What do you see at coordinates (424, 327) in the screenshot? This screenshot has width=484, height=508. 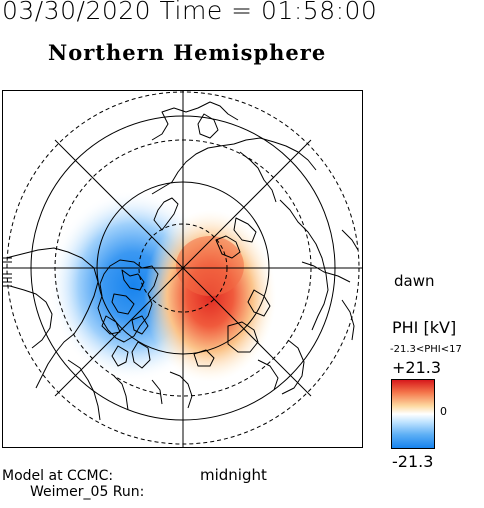 I see `colorbar-title: PHI [kV]` at bounding box center [424, 327].